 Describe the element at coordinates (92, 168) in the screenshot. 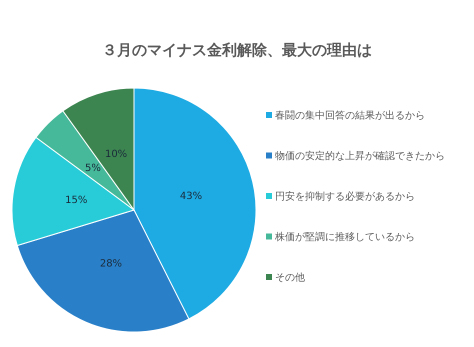

I see `data-label: 5%` at that location.